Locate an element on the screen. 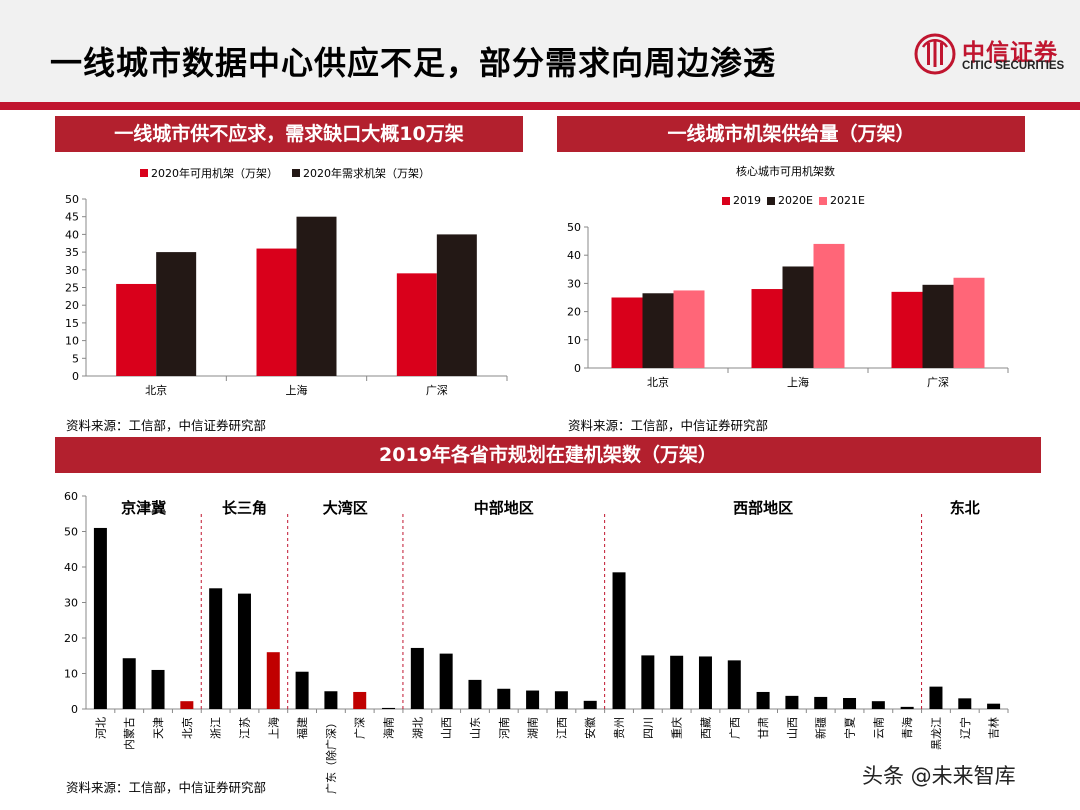 This screenshot has width=1080, height=810. chart1-y-tick-label: 45 is located at coordinates (72, 217).